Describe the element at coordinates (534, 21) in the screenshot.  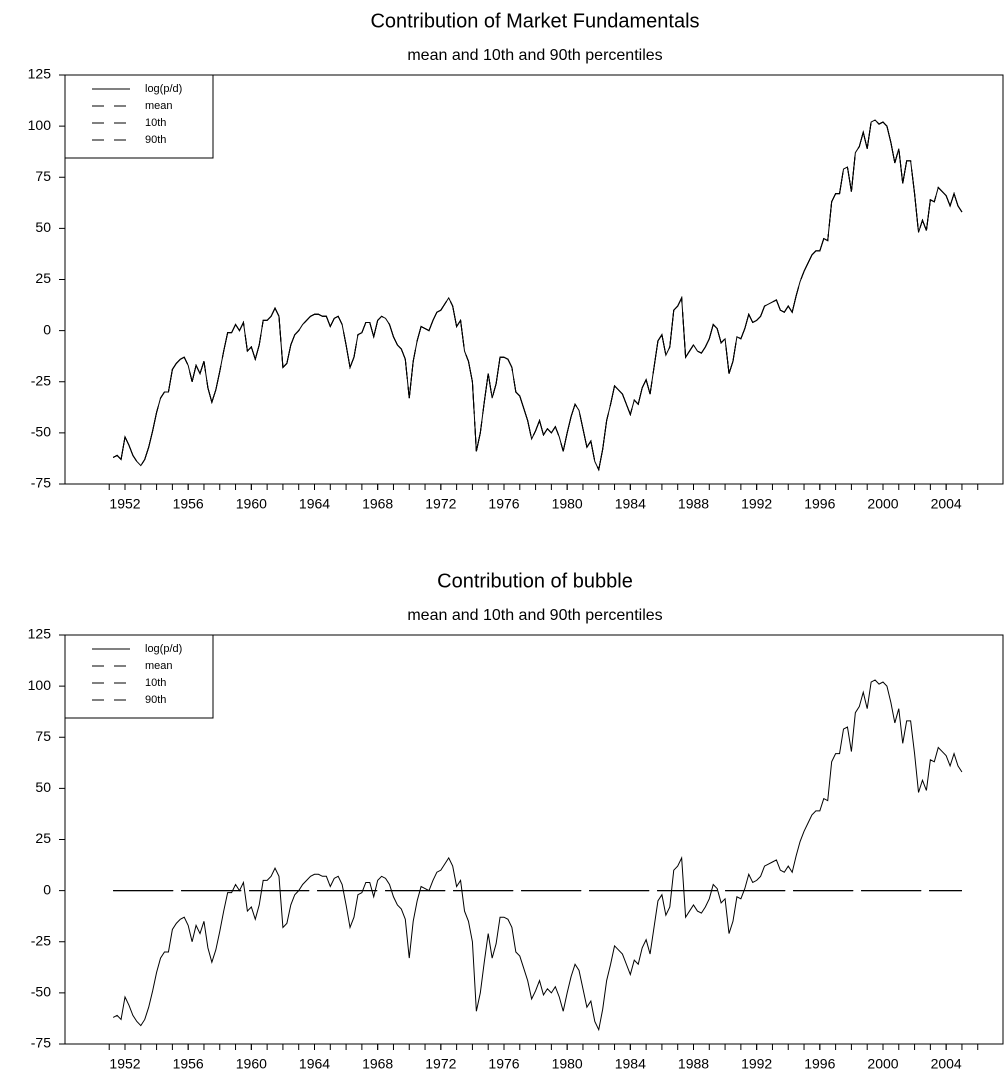
I see `chart-title: Contribution of Market Fundamentals` at that location.